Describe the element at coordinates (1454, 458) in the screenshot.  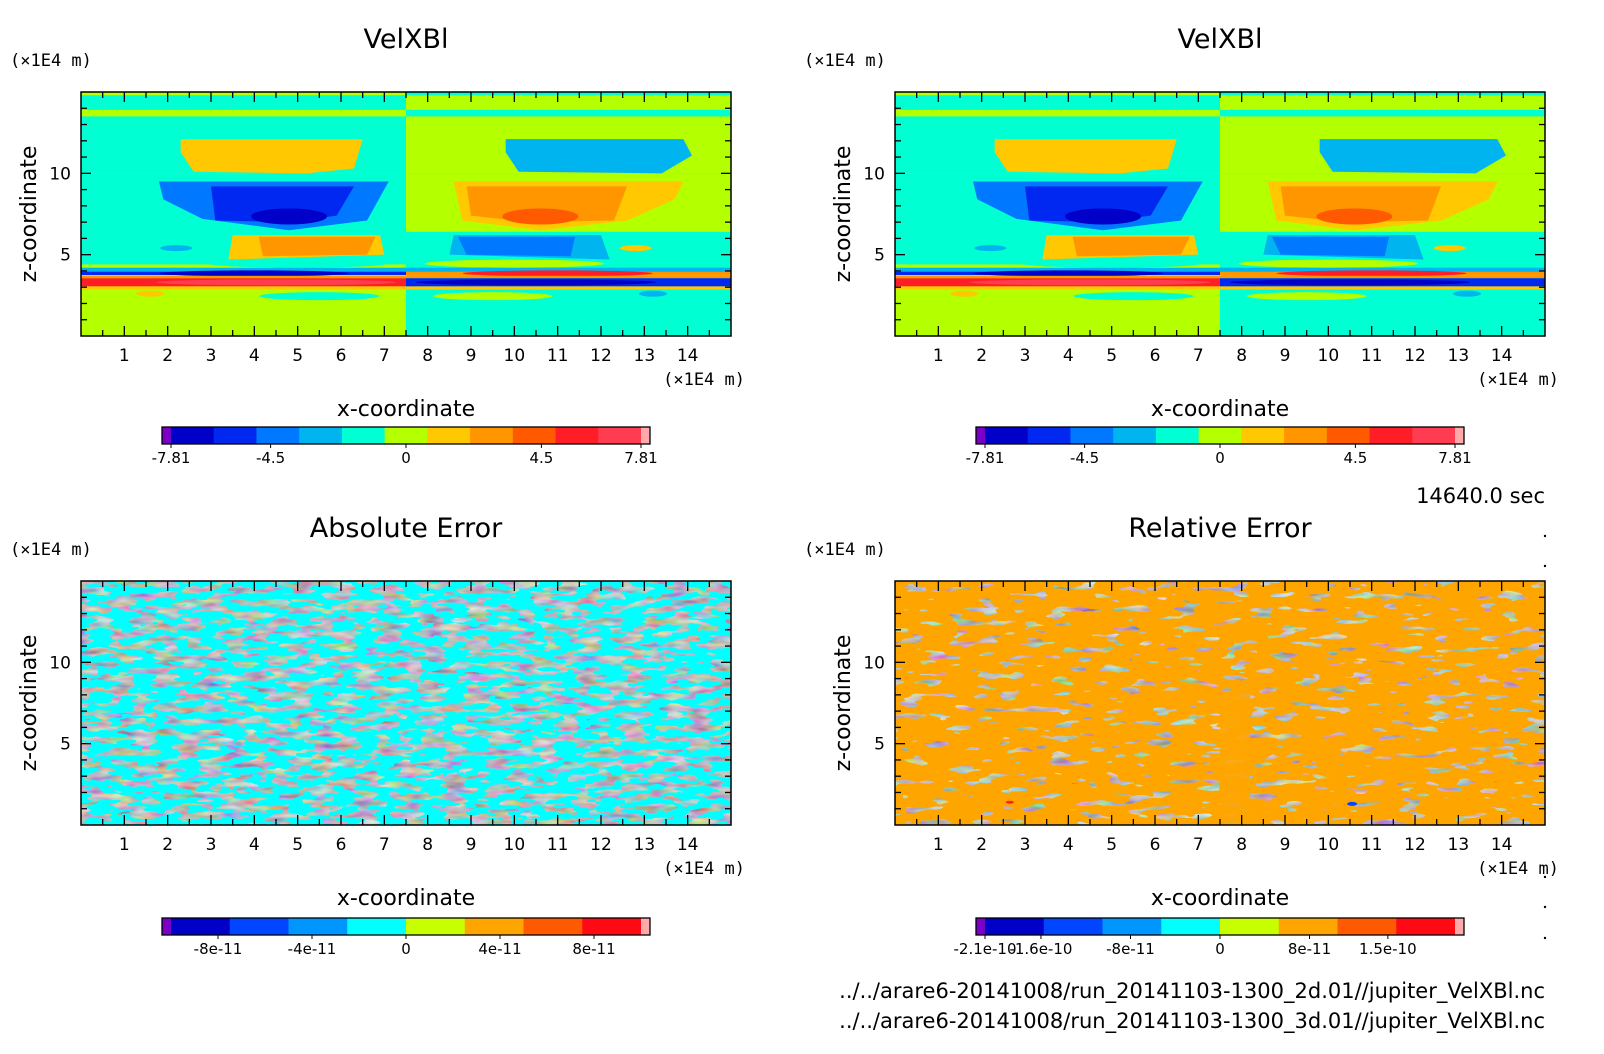
I see `colorbar-tick-label: 7.81` at that location.